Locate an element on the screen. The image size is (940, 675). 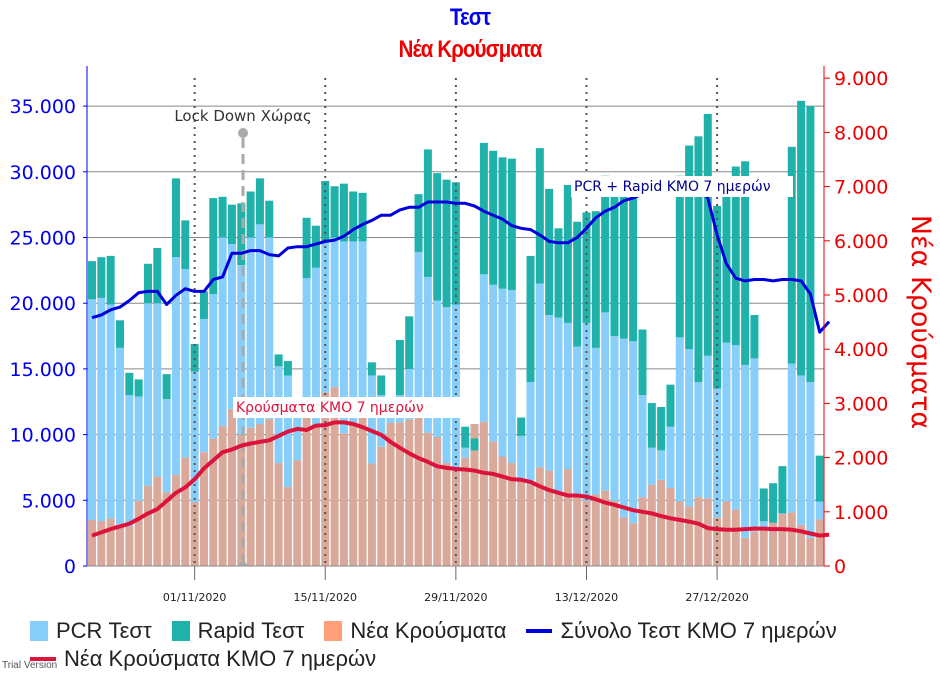
rapid-swatch-icon is located at coordinates (180, 631).